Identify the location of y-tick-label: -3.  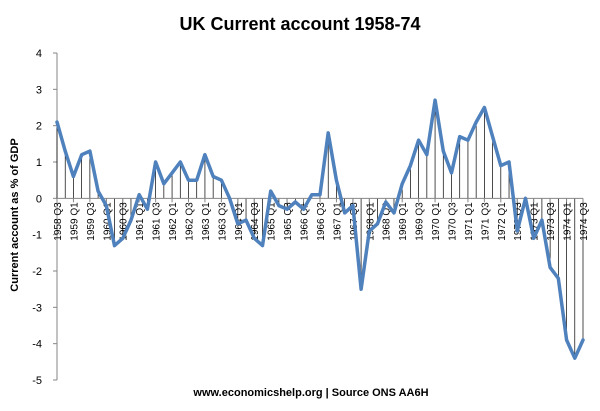
(37, 308).